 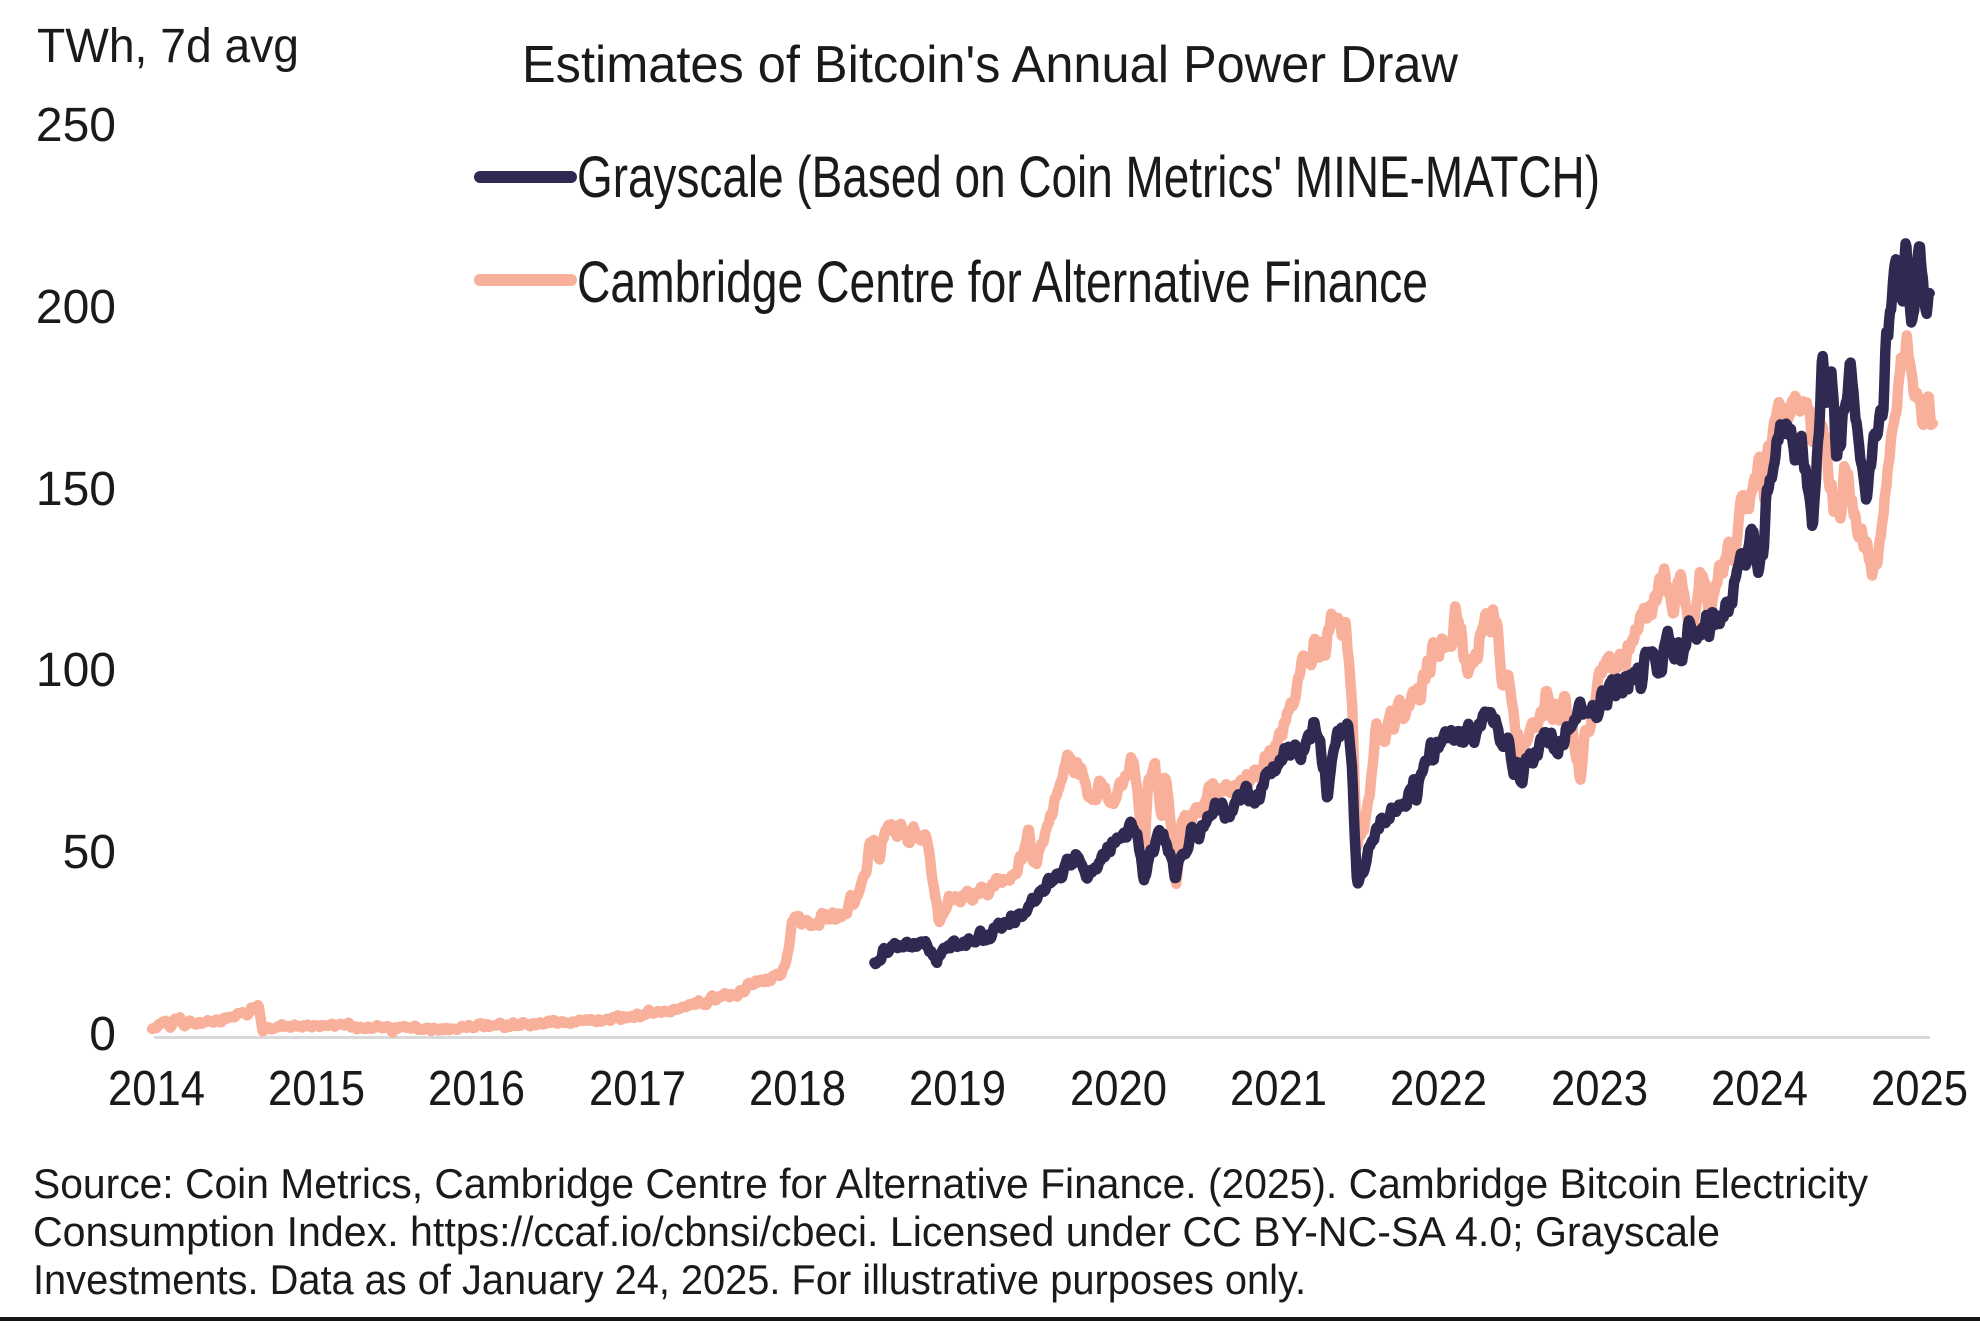 What do you see at coordinates (1919, 1088) in the screenshot?
I see `svg-text: 2025` at bounding box center [1919, 1088].